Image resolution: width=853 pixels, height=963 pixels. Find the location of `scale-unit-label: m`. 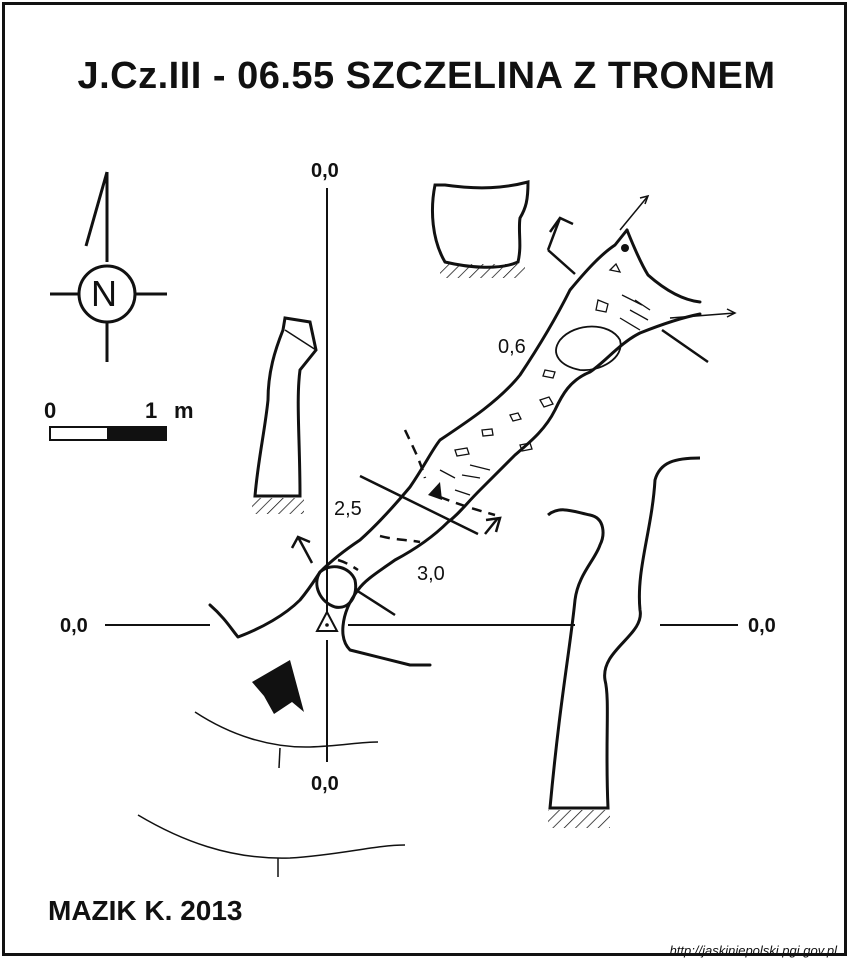

scale-unit-label: m is located at coordinates (184, 410).